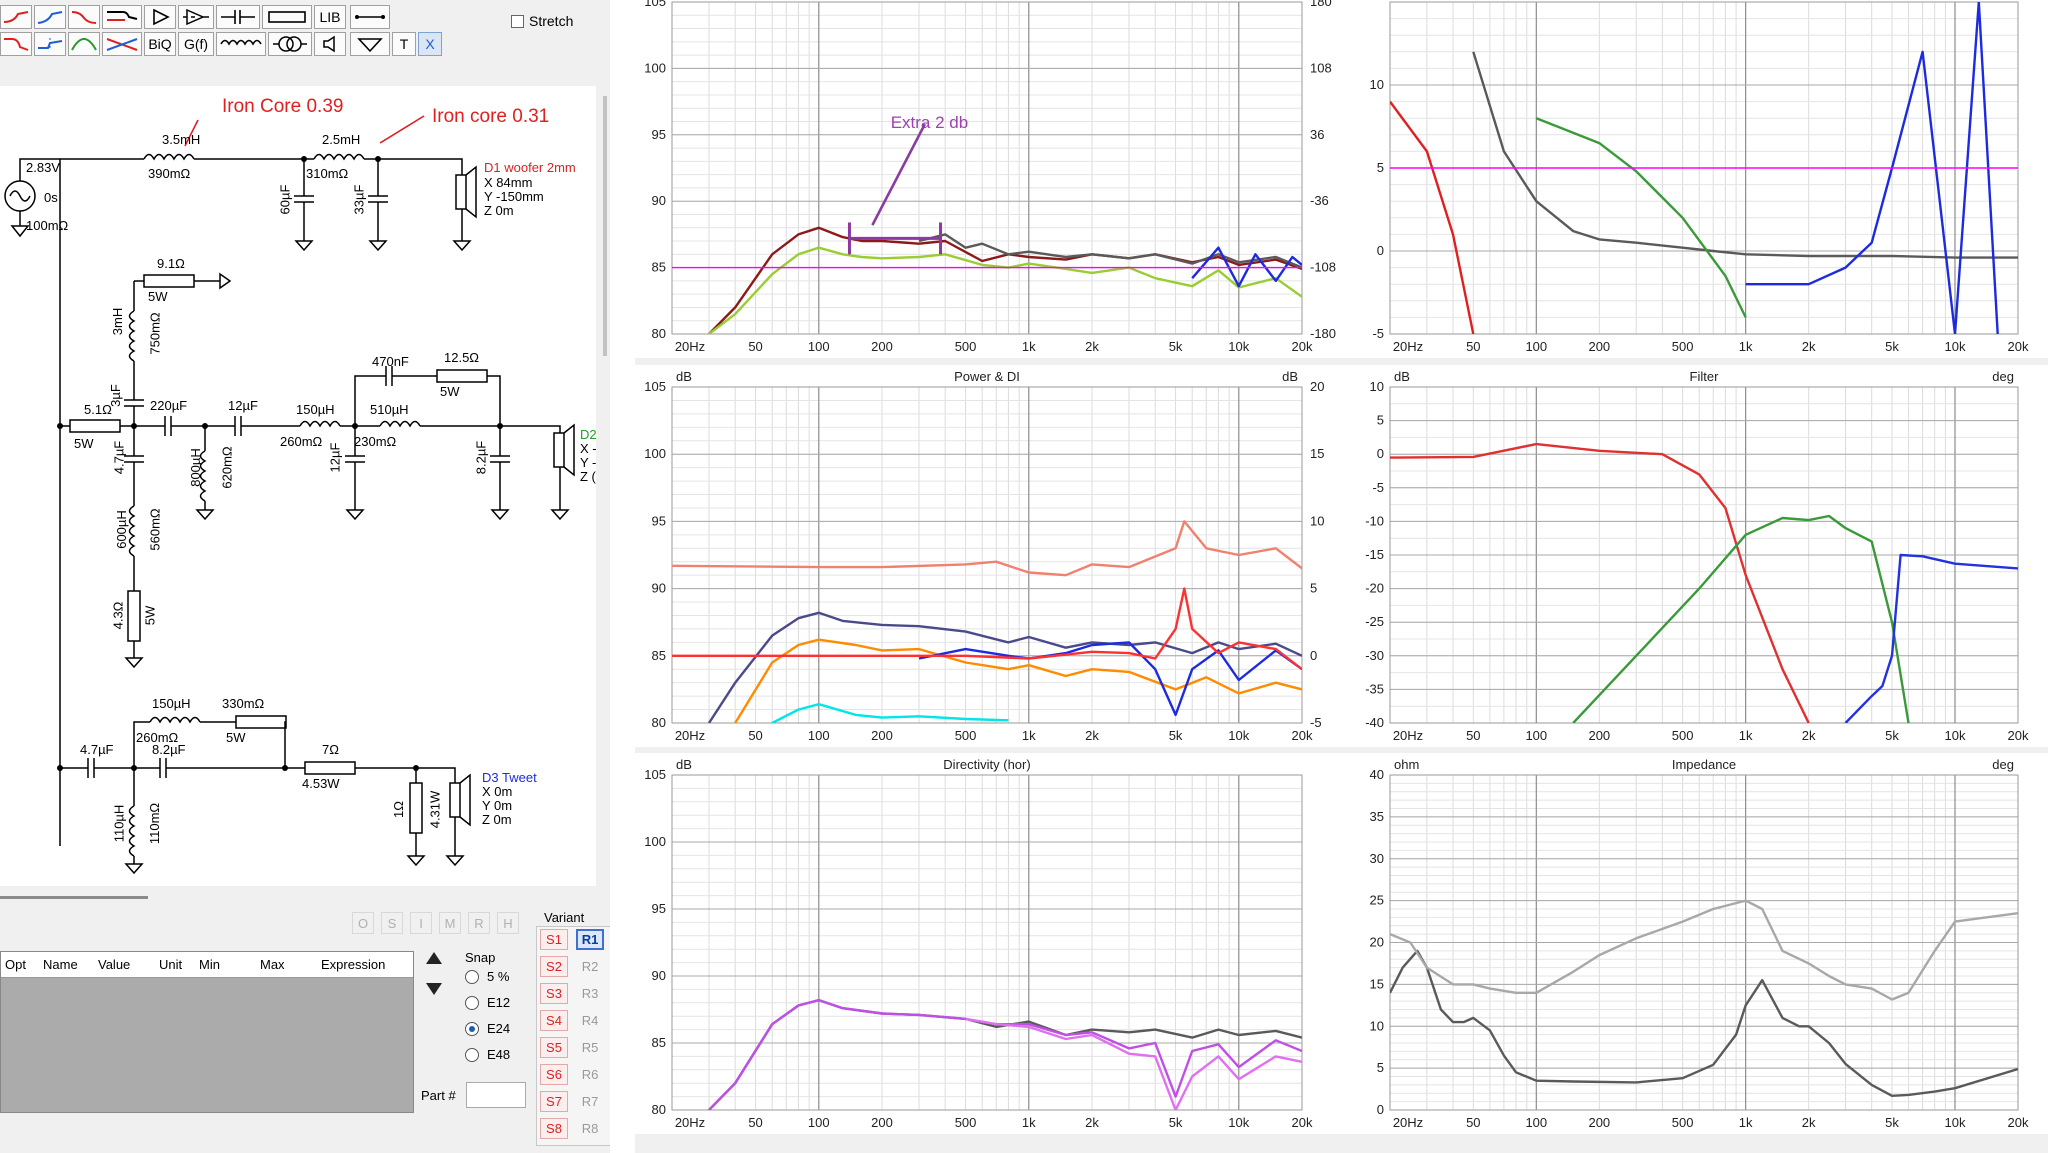  Describe the element at coordinates (330, 44) in the screenshot. I see `speaker-icon` at that location.